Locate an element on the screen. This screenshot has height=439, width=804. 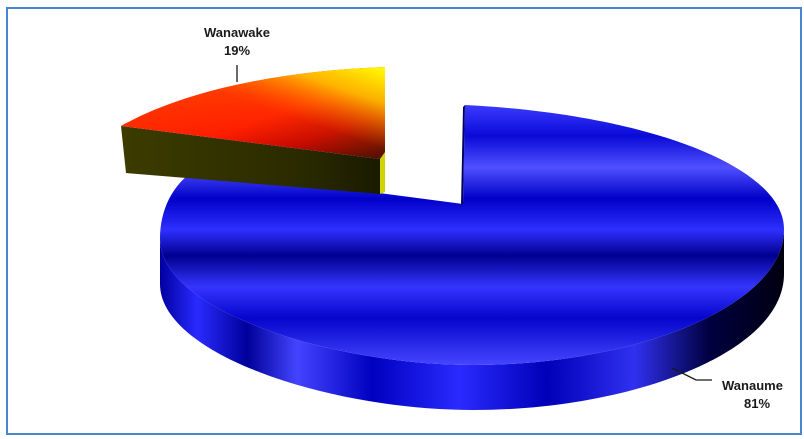
slice-wanawake-edge is located at coordinates (382, 173).